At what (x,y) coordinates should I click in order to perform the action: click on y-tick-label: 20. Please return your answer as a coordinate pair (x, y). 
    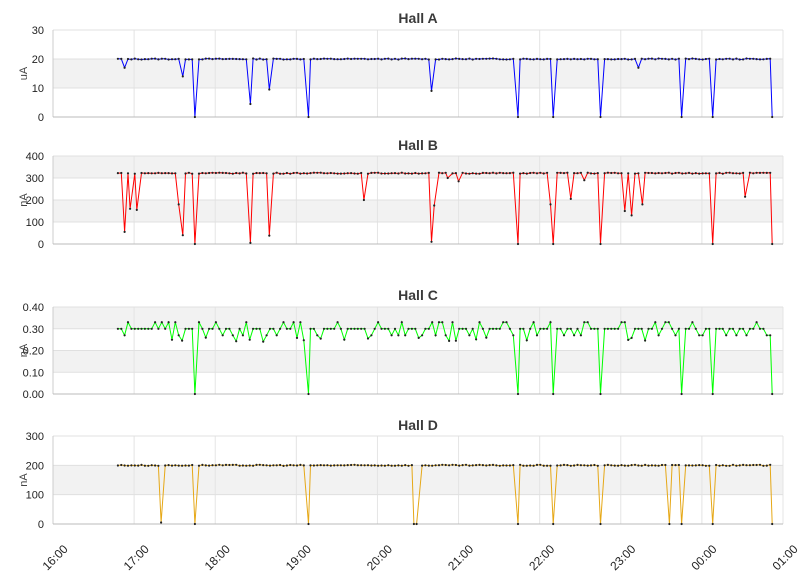
    Looking at the image, I should click on (38, 60).